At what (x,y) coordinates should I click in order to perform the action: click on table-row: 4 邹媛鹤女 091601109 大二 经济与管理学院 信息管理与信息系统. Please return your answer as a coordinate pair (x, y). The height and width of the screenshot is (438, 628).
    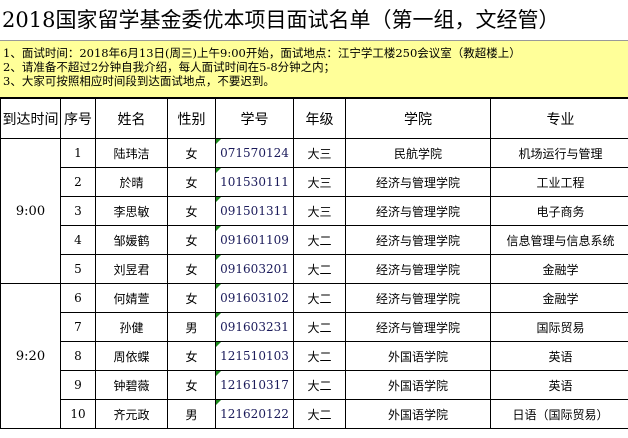
    Looking at the image, I should click on (314, 240).